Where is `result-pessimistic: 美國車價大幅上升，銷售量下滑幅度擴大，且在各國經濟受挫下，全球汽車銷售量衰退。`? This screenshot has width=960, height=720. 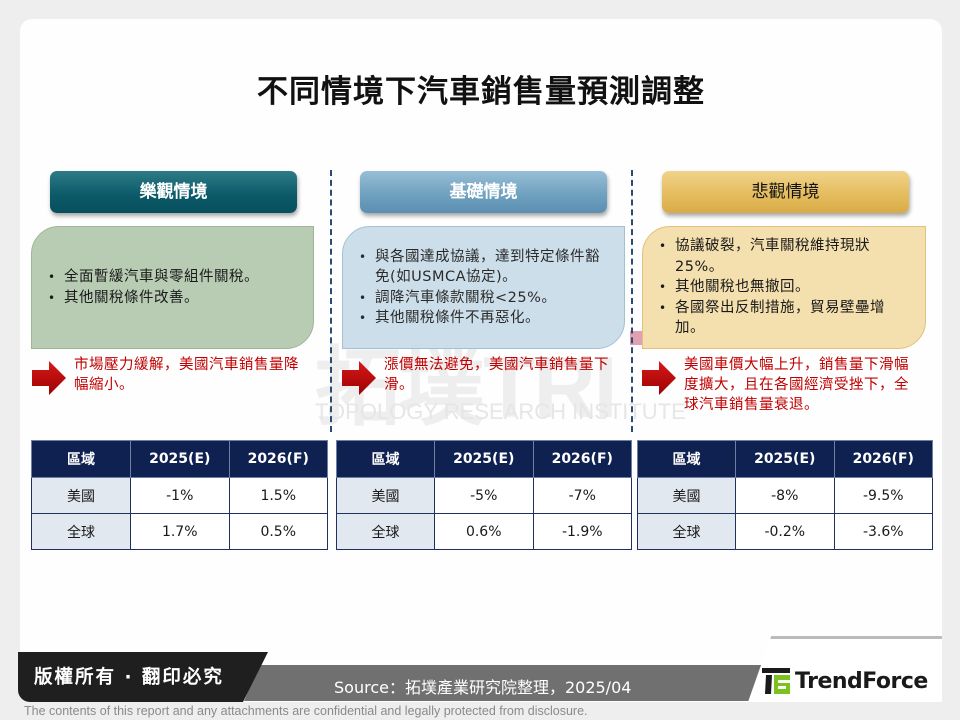
result-pessimistic: 美國車價大幅上升，銷售量下滑幅度擴大，且在各國經濟受挫下，全球汽車銷售量衰退。 is located at coordinates (782, 385).